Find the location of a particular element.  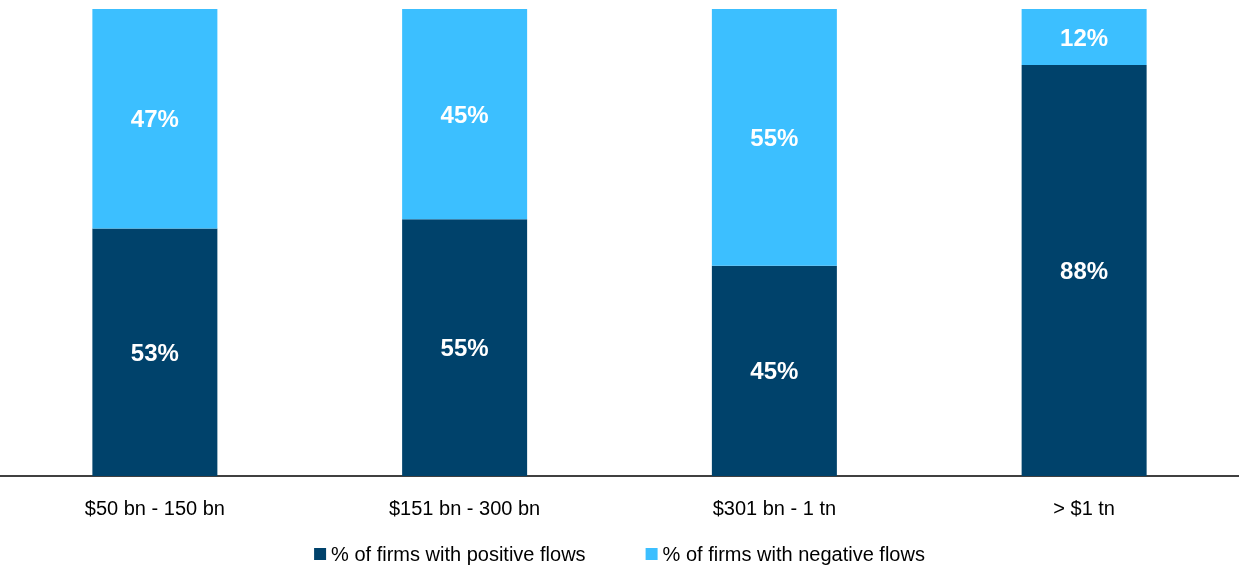

data-label: 88% is located at coordinates (1084, 271).